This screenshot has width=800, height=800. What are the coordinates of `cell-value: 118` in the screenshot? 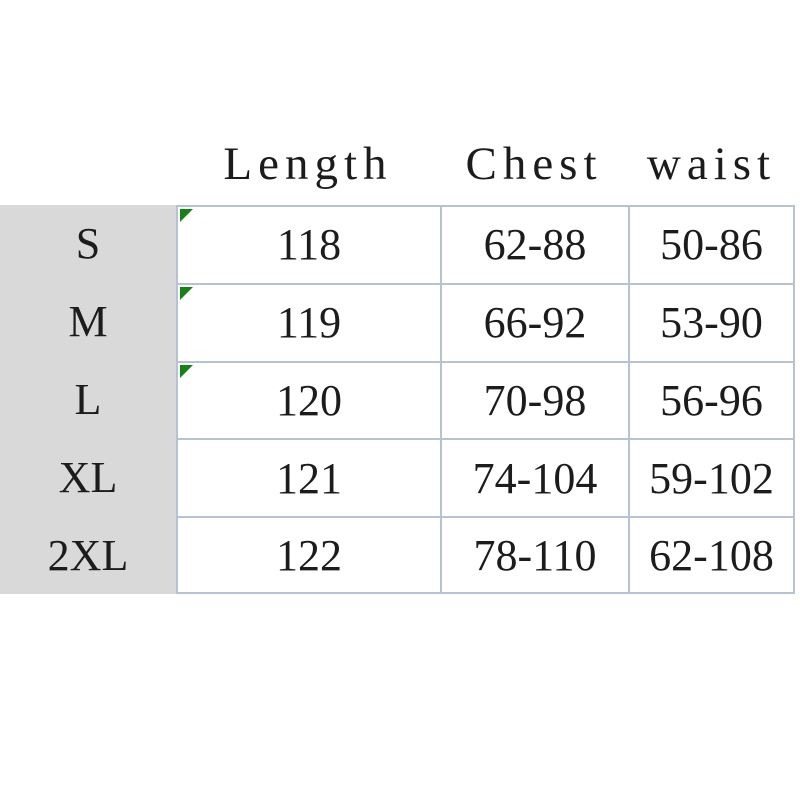 It's located at (309, 245).